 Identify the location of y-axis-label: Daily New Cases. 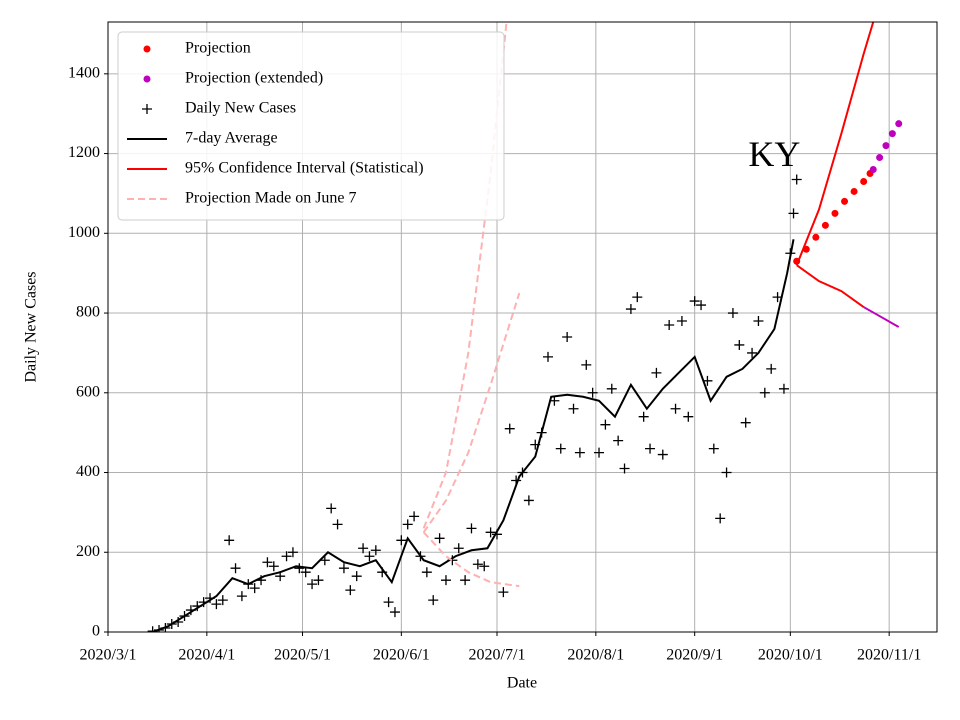
(31, 326).